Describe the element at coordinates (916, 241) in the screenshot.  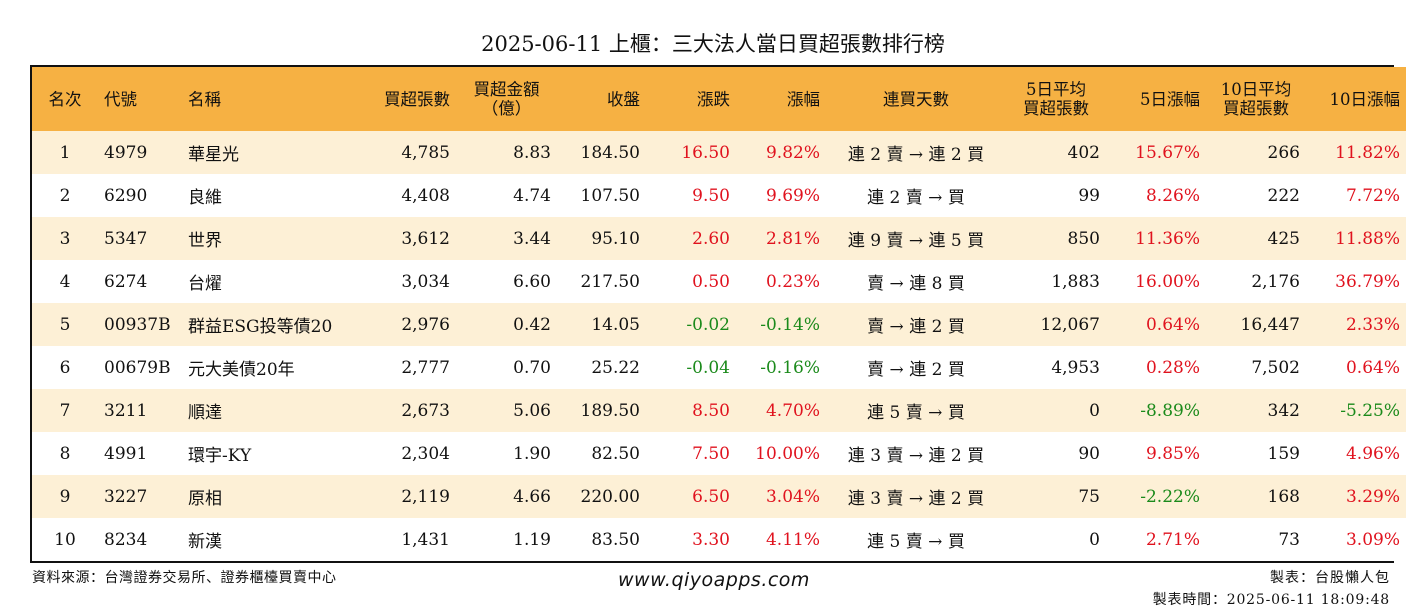
I see `cell-streak: 連 9 賣 → 連 5 買` at that location.